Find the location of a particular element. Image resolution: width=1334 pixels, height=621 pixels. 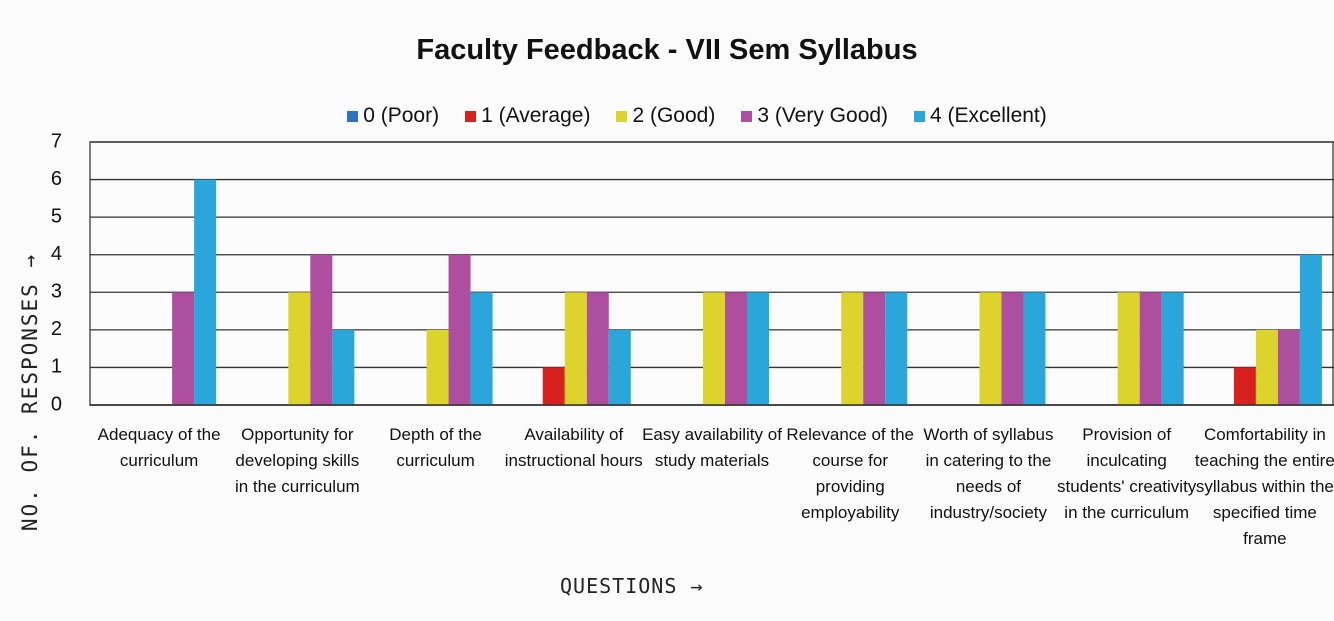

y-tick-label: 2 is located at coordinates (56, 329).